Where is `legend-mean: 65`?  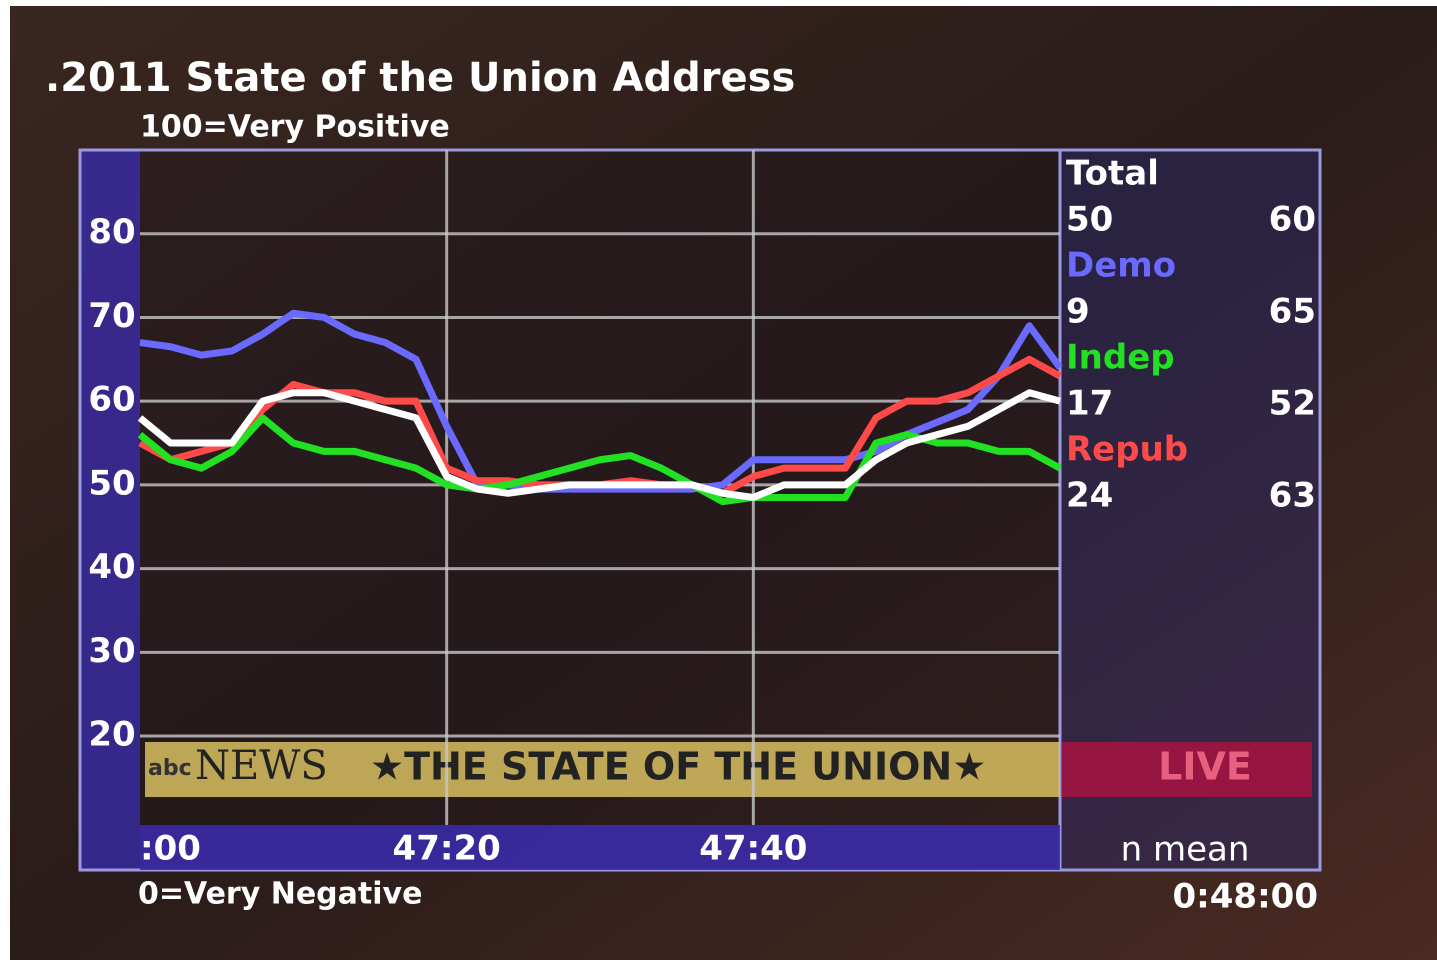 legend-mean: 65 is located at coordinates (1292, 312).